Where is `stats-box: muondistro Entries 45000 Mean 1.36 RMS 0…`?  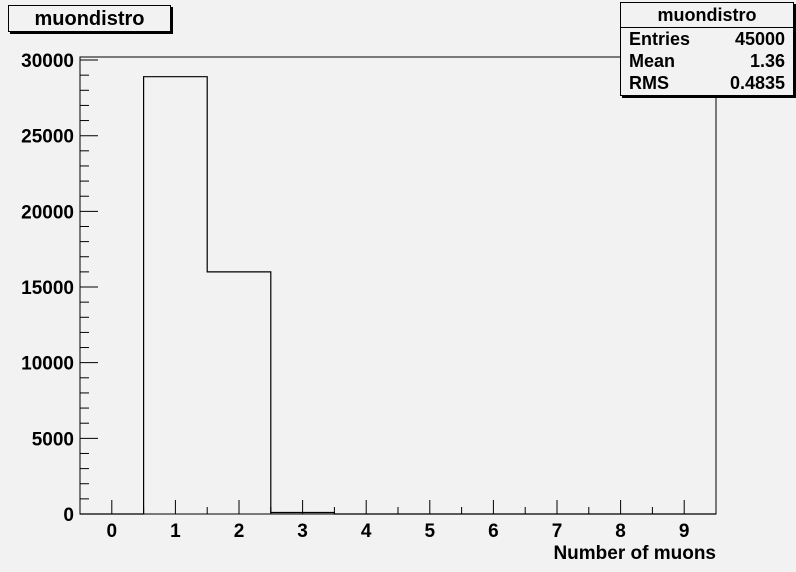 stats-box: muondistro Entries 45000 Mean 1.36 RMS 0… is located at coordinates (707, 49).